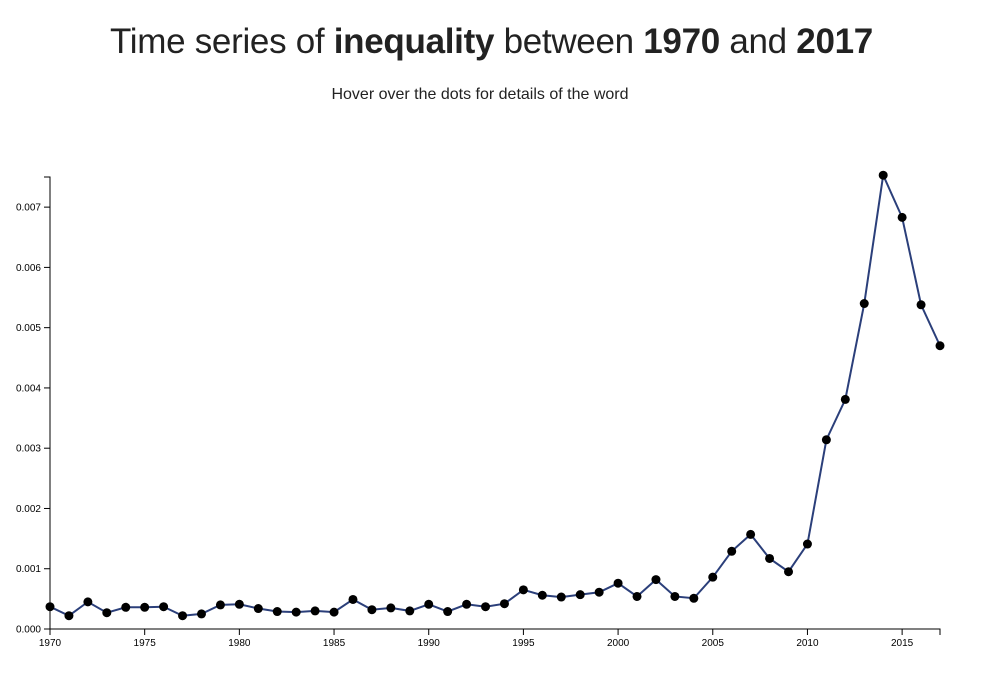  I want to click on x-axis: 1970 1975 1980 1985 1990 1995 2000 2005 2010 2015, so click(490, 638).